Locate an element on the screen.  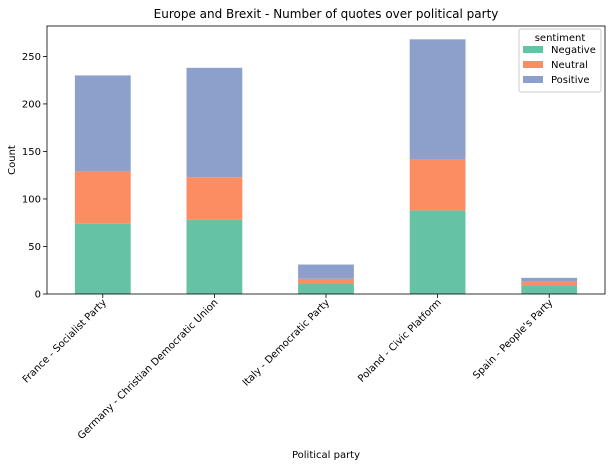
x-tick-label: Poland - Civic Platform is located at coordinates (399, 340).